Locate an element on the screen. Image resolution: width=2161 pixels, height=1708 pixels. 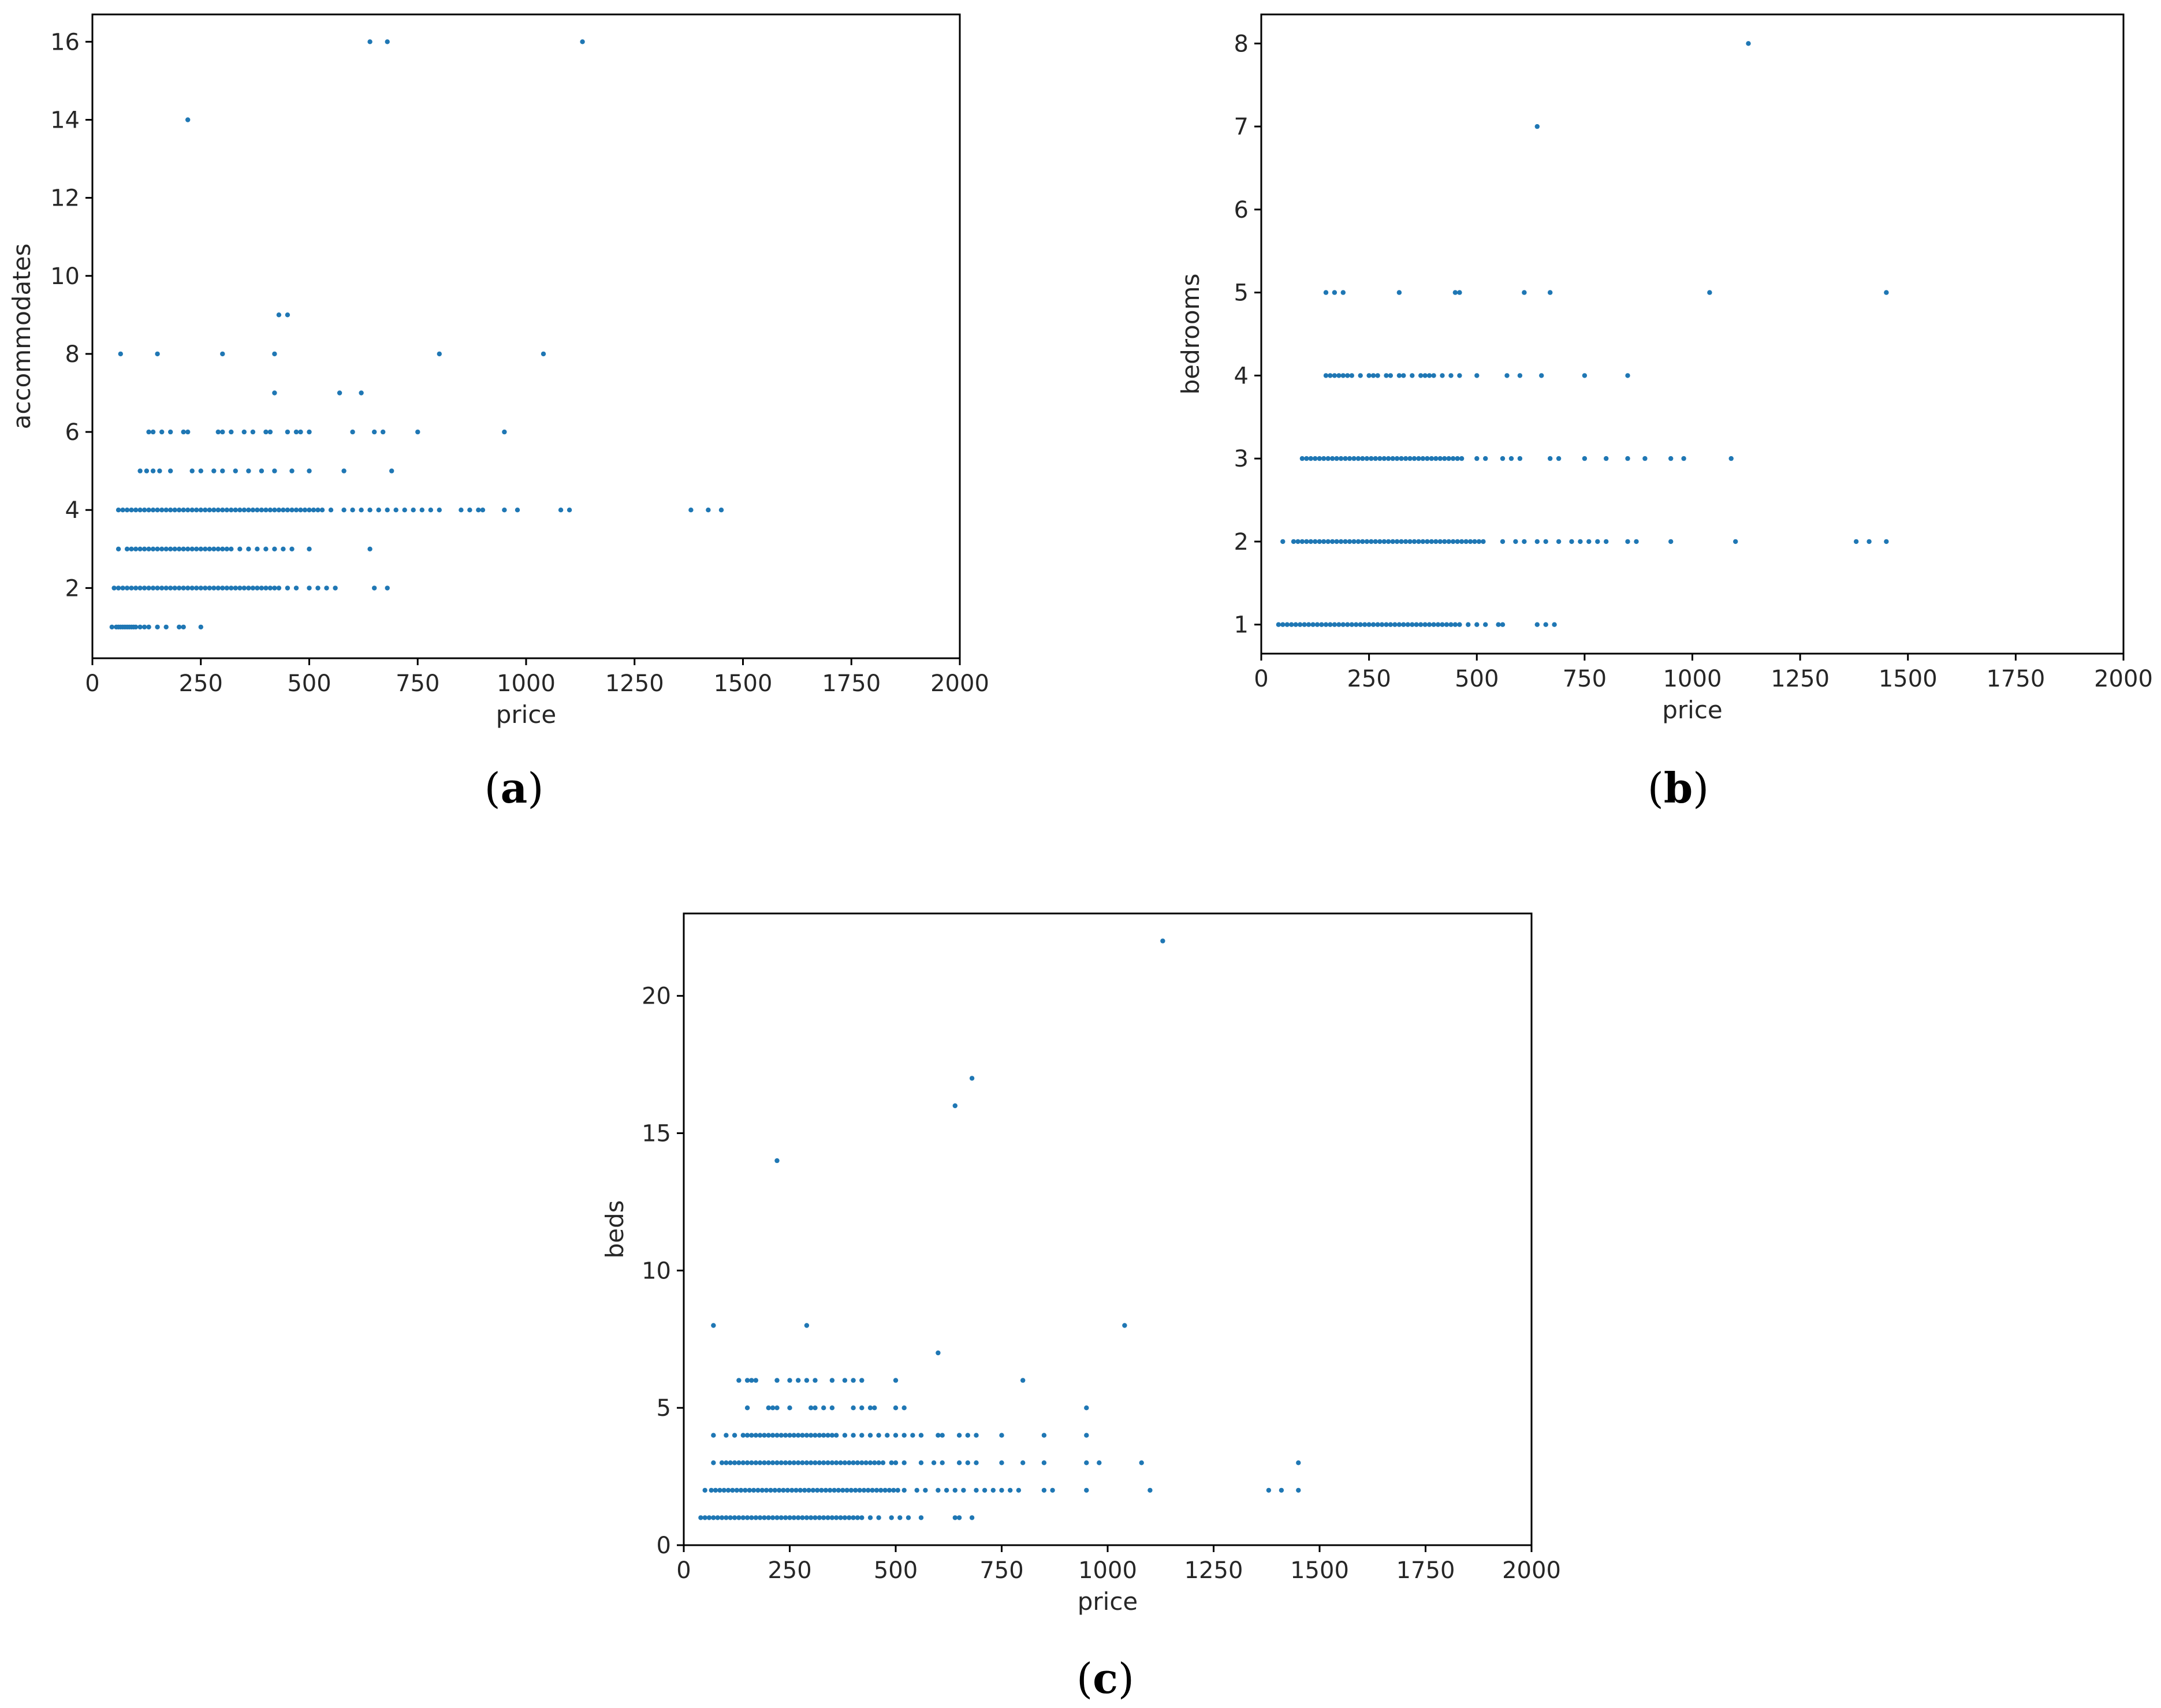
x-tick-label: 1500 is located at coordinates (1908, 679).